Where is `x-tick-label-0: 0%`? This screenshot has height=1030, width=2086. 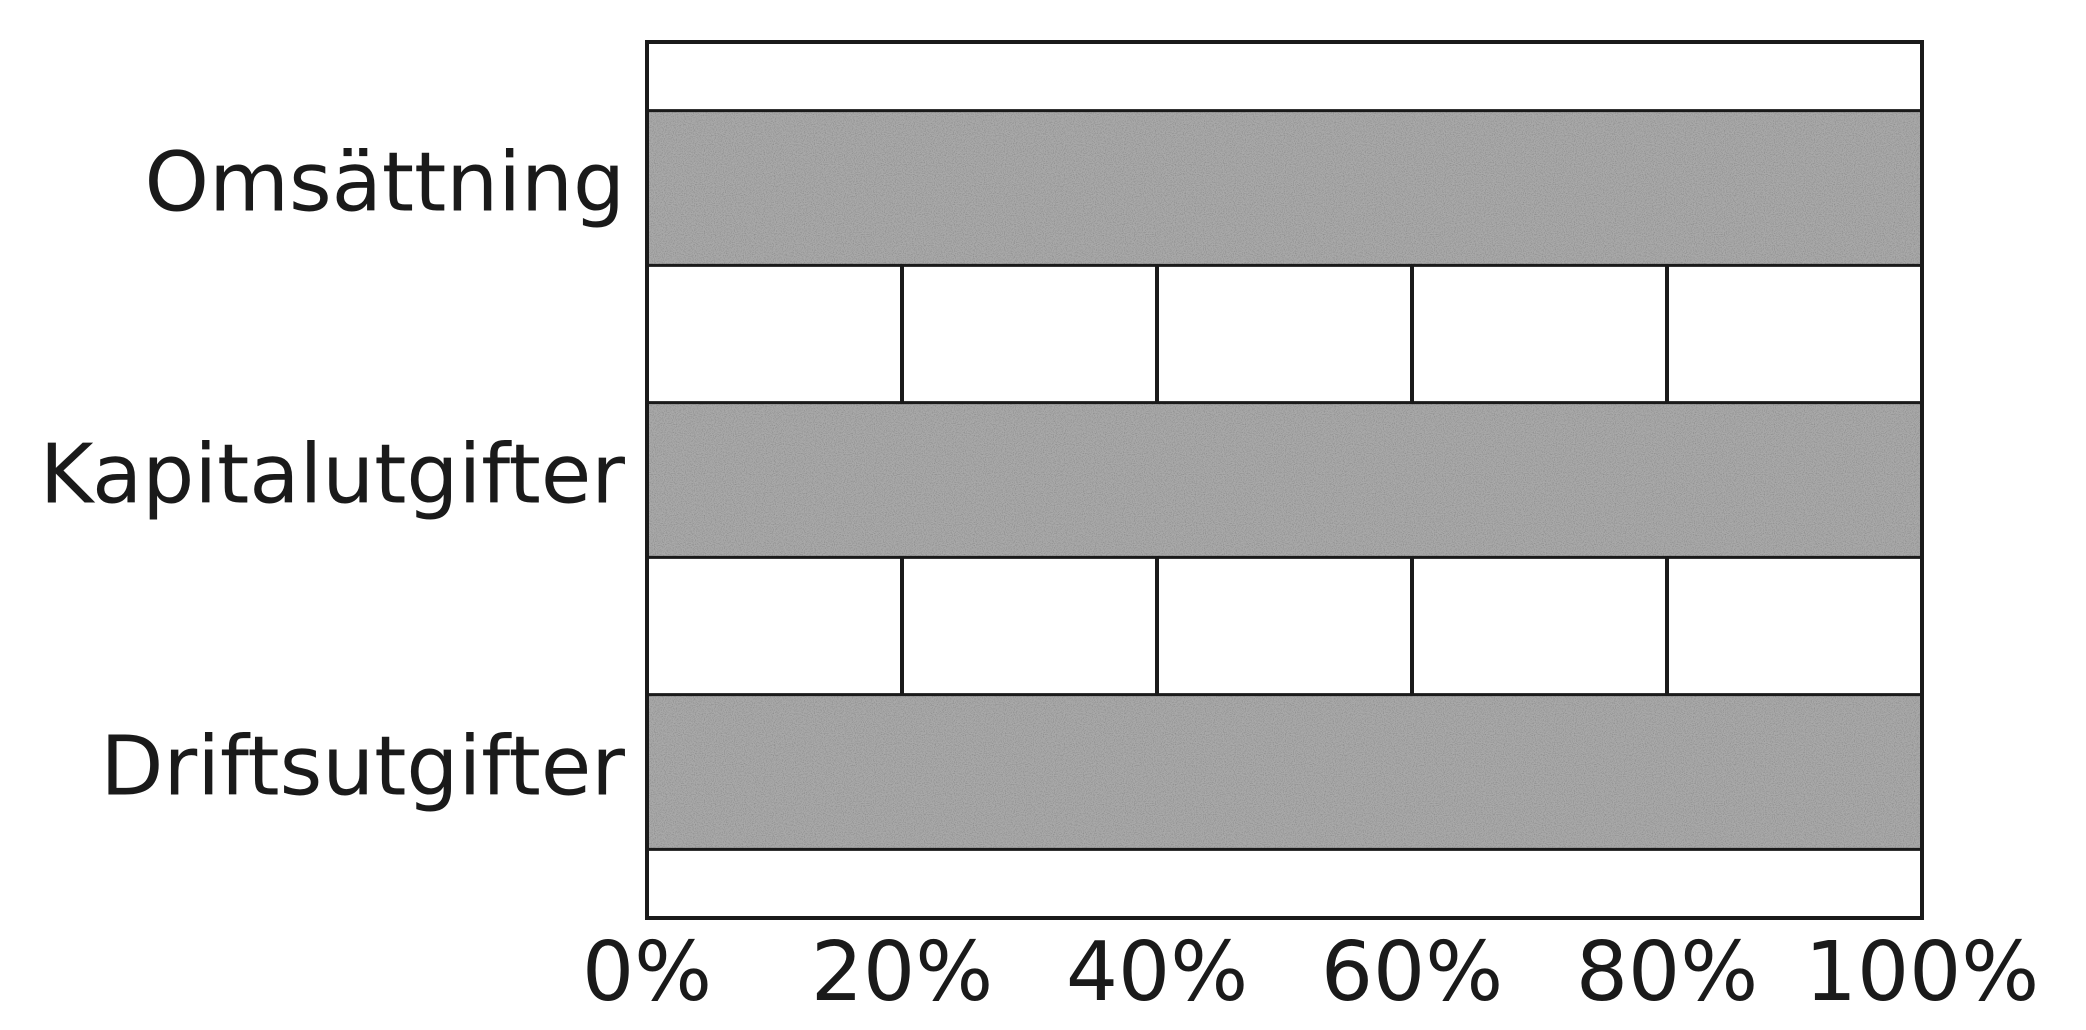 x-tick-label-0: 0% is located at coordinates (647, 972).